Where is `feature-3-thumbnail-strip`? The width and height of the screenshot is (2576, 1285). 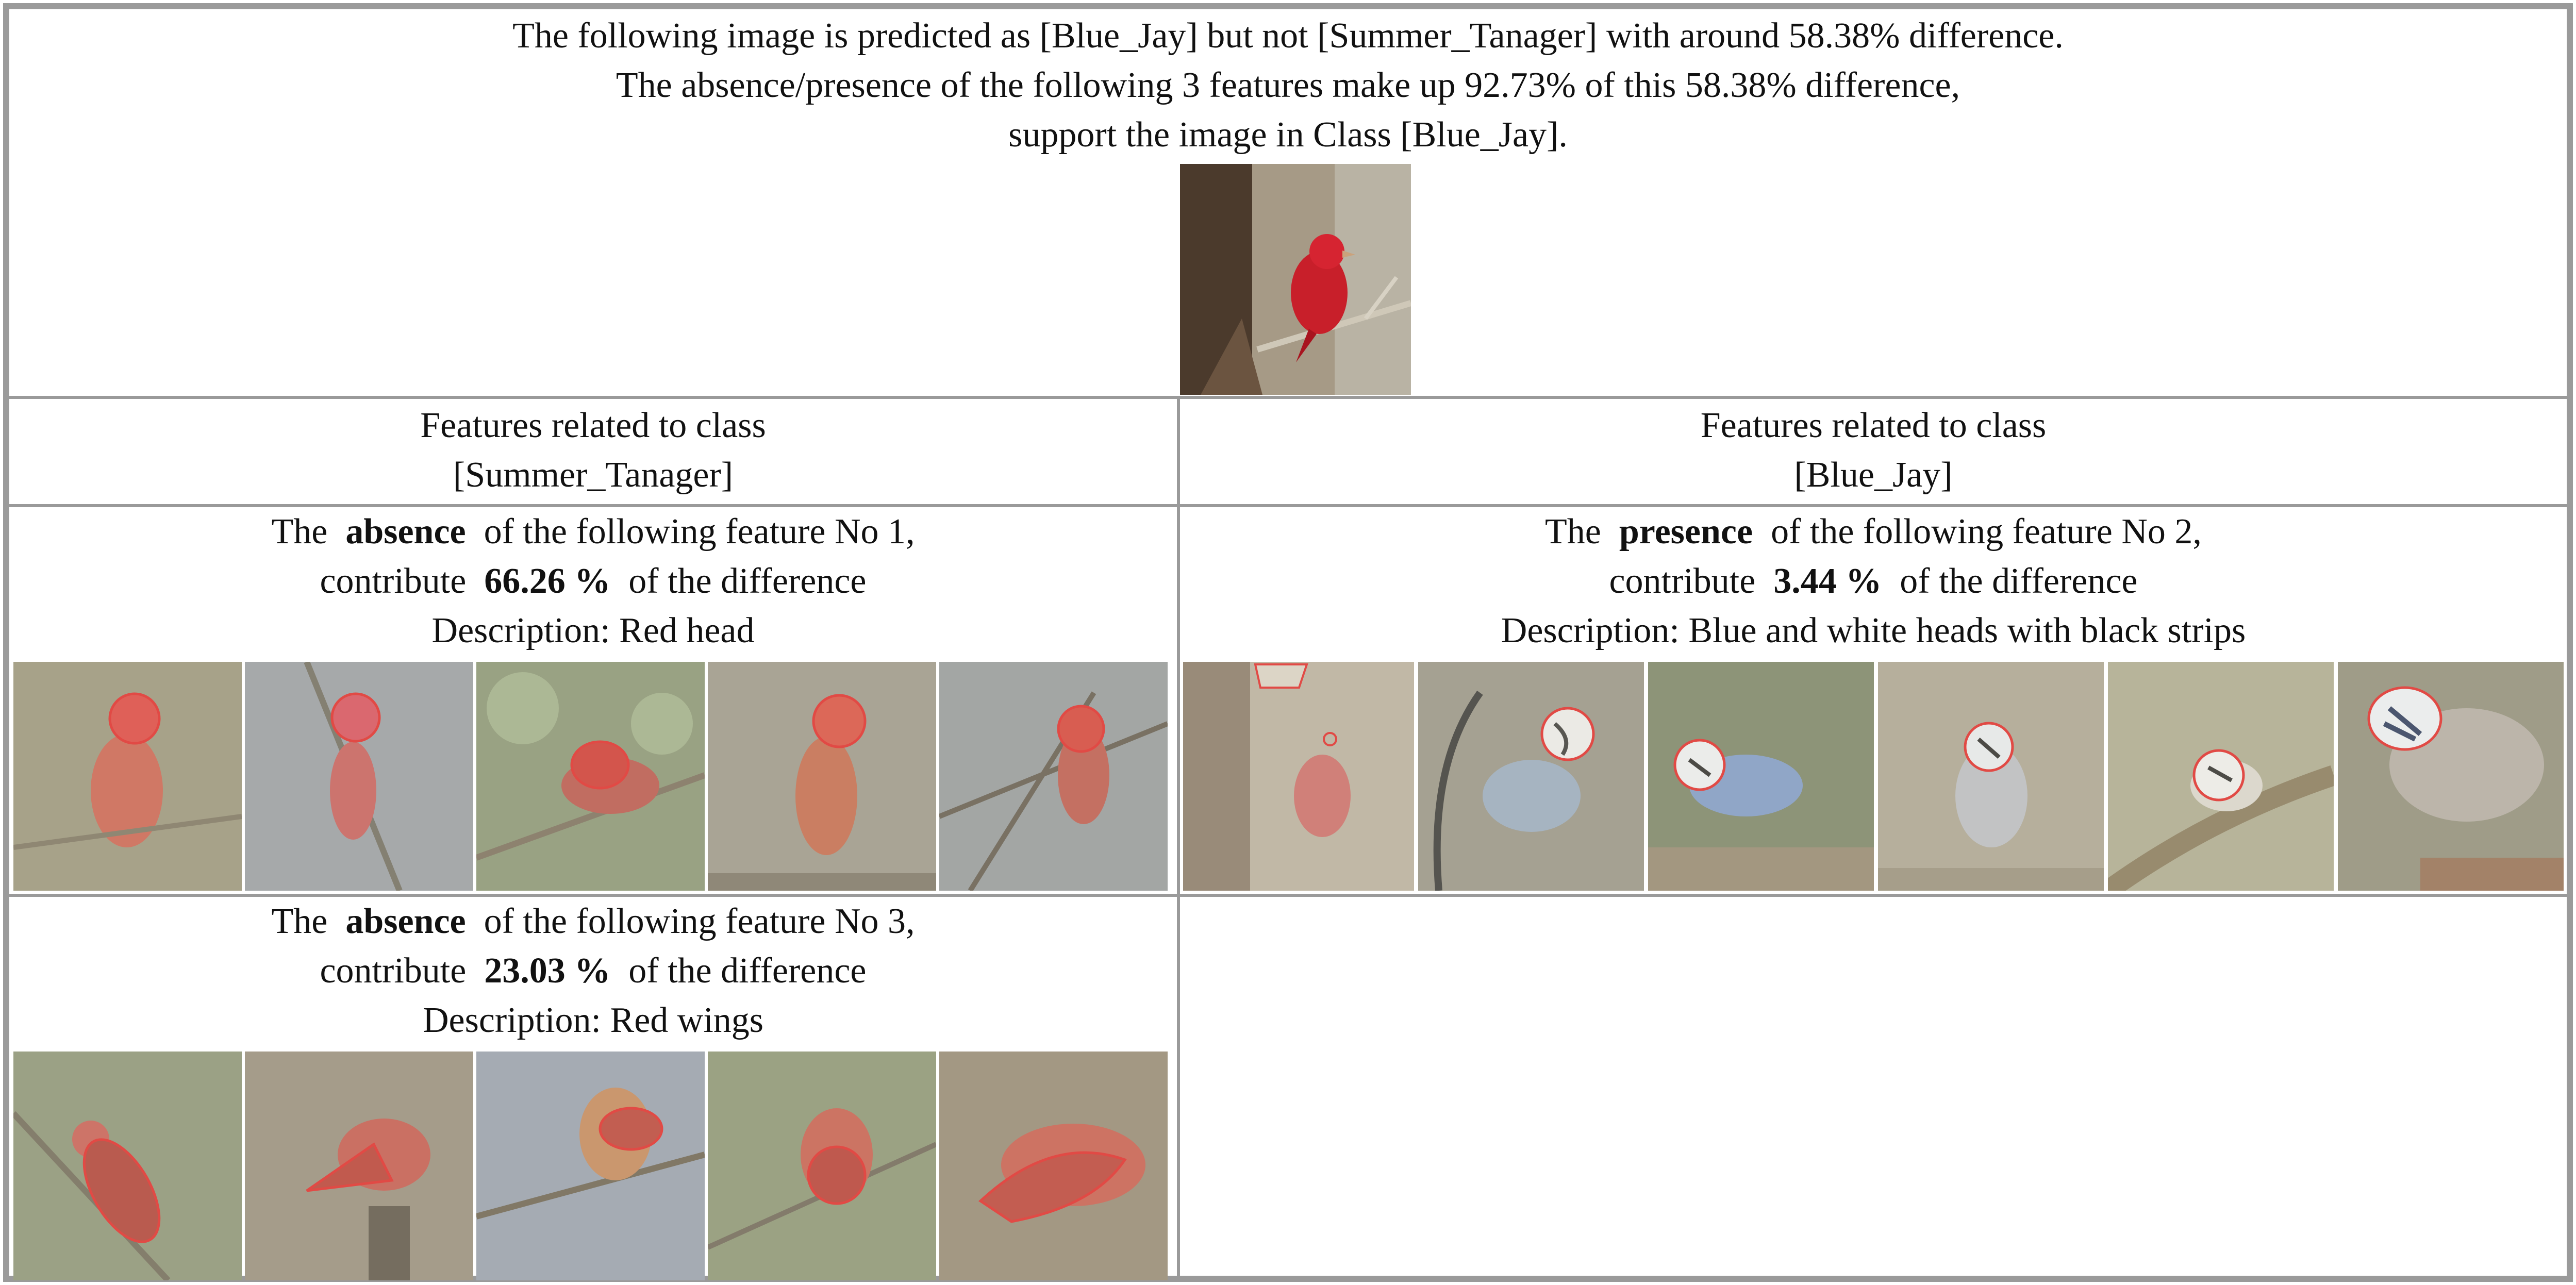 feature-3-thumbnail-strip is located at coordinates (590, 1166).